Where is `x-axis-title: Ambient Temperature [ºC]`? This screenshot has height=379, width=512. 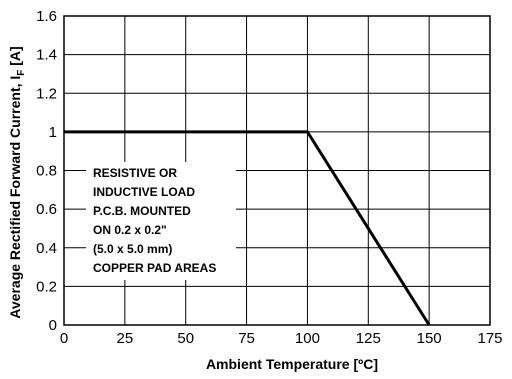 x-axis-title: Ambient Temperature [ºC] is located at coordinates (292, 364).